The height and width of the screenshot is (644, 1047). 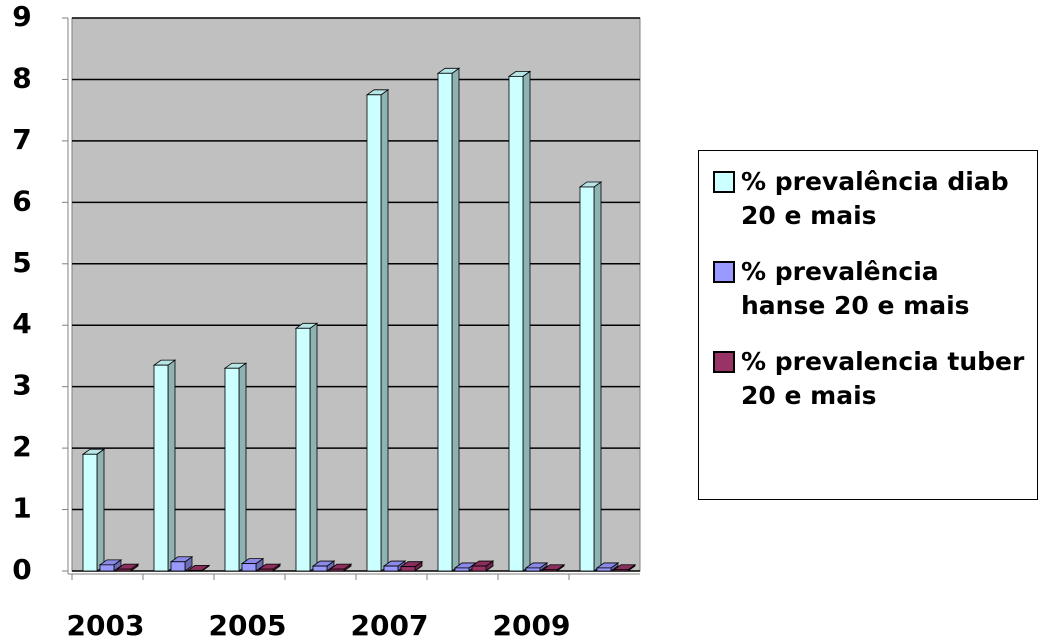 I want to click on legend-item: % prevalência hanse 20 e mais, so click(x=868, y=289).